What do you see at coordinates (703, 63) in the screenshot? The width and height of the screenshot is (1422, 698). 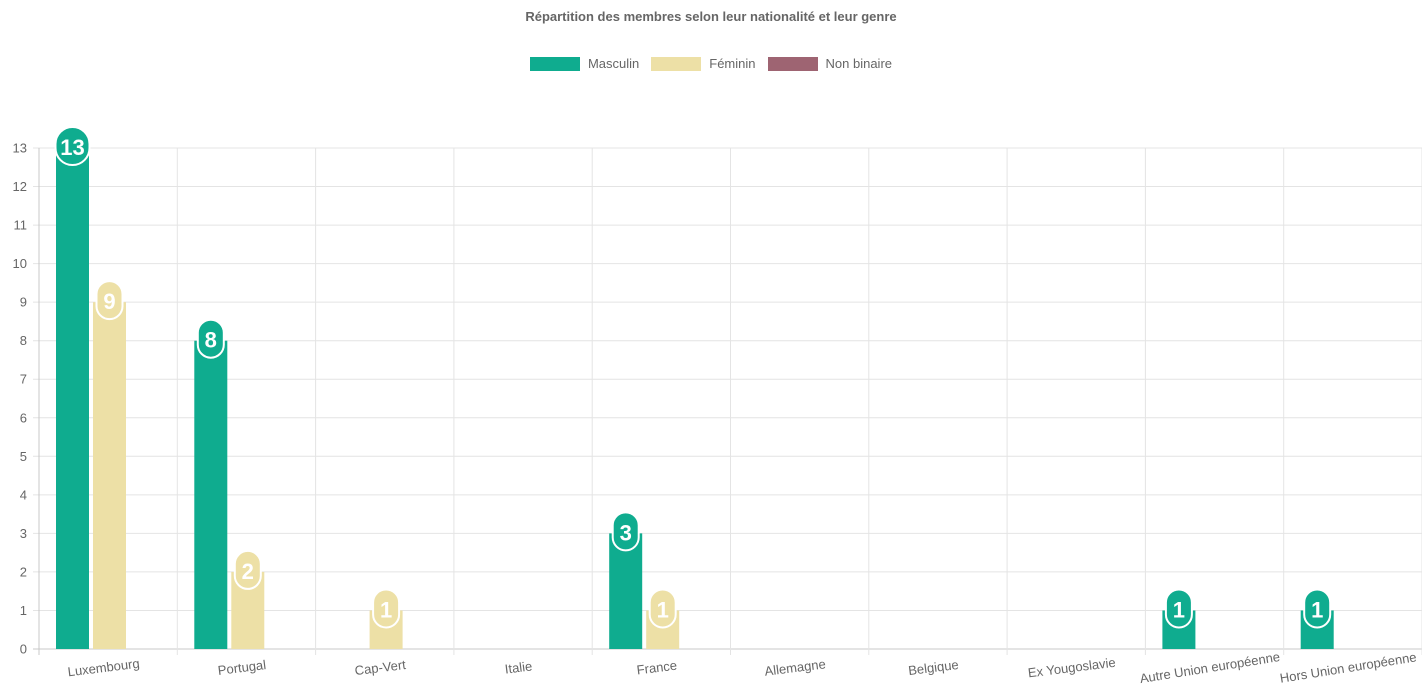 I see `legend-item-feminin: Féminin` at bounding box center [703, 63].